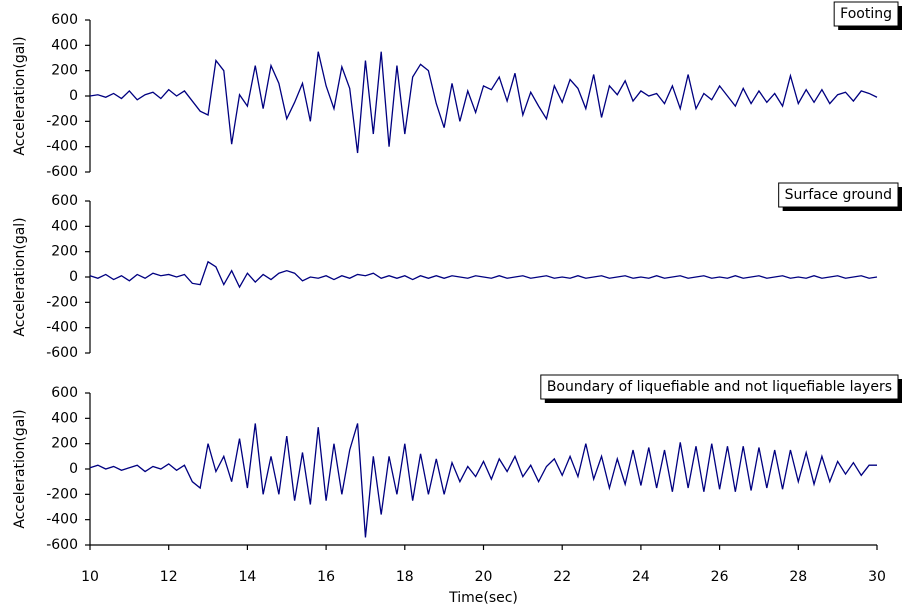  What do you see at coordinates (641, 577) in the screenshot?
I see `x-tick-label: 24` at bounding box center [641, 577].